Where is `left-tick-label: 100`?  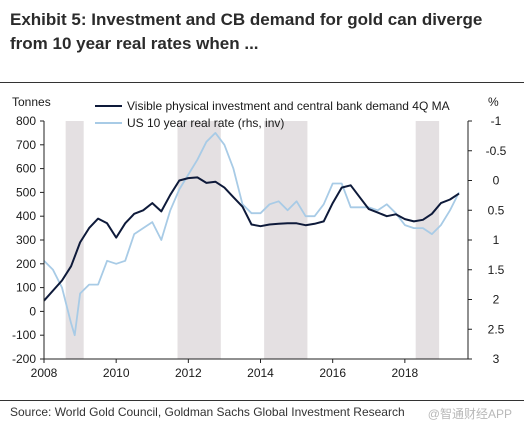
left-tick-label: 100 is located at coordinates (26, 288).